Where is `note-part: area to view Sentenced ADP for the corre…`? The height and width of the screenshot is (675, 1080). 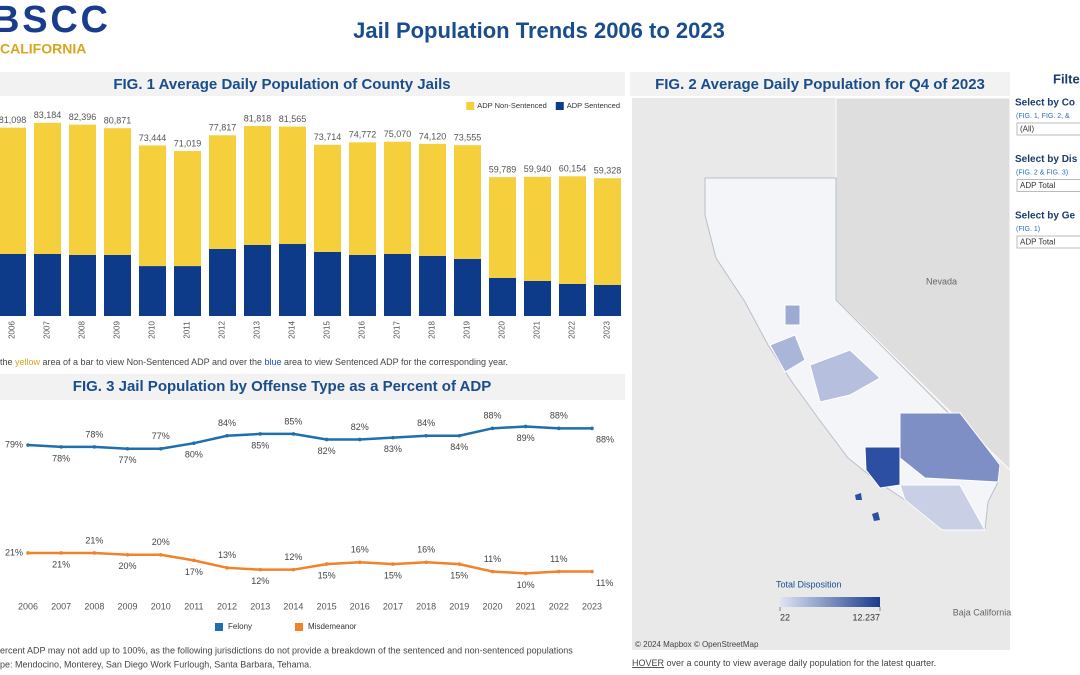 note-part: area to view Sentenced ADP for the corre… is located at coordinates (395, 362).